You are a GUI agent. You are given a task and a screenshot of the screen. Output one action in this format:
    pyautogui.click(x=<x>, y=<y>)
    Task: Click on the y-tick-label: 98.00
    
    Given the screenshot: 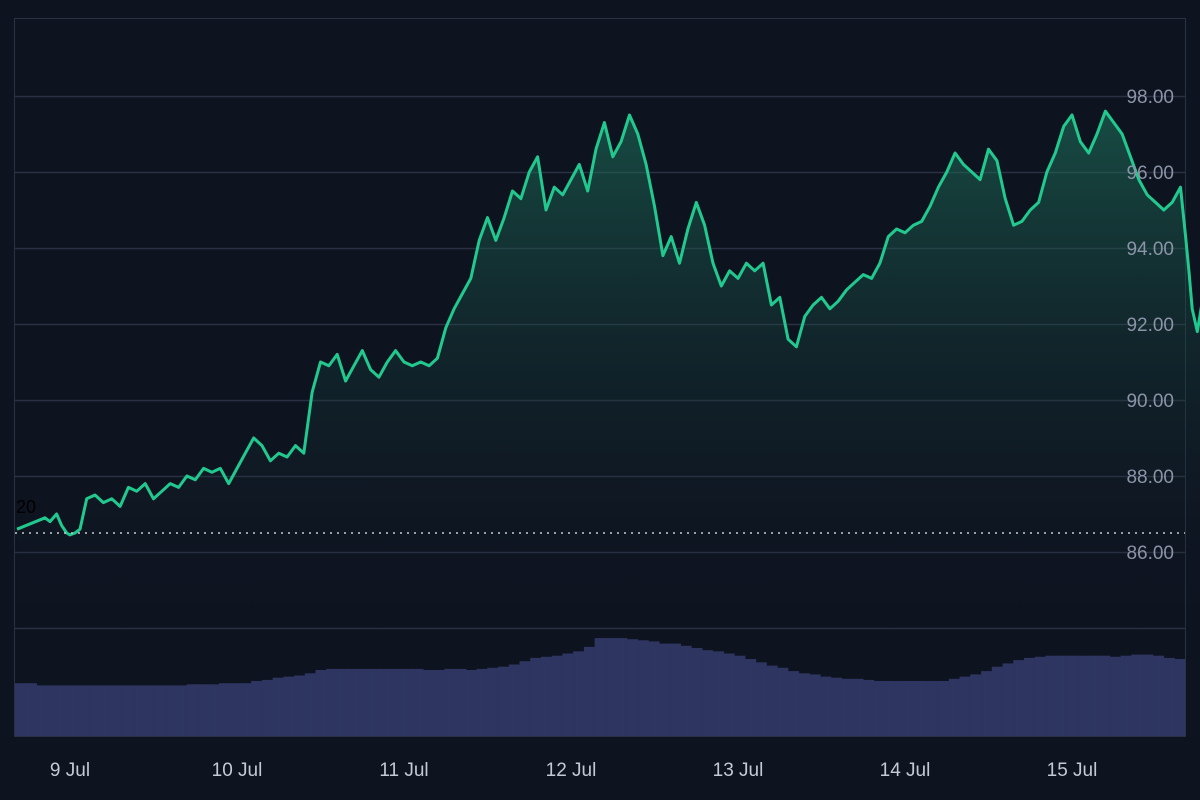 What is the action you would take?
    pyautogui.click(x=1150, y=97)
    